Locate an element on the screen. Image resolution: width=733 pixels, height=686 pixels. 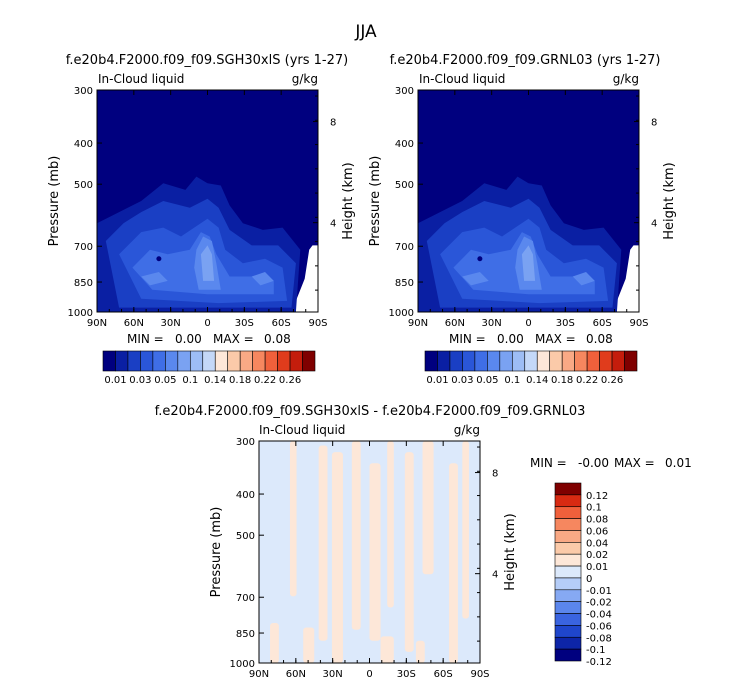
panel-2-ylabel: Pressure (mb) is located at coordinates (375, 201).